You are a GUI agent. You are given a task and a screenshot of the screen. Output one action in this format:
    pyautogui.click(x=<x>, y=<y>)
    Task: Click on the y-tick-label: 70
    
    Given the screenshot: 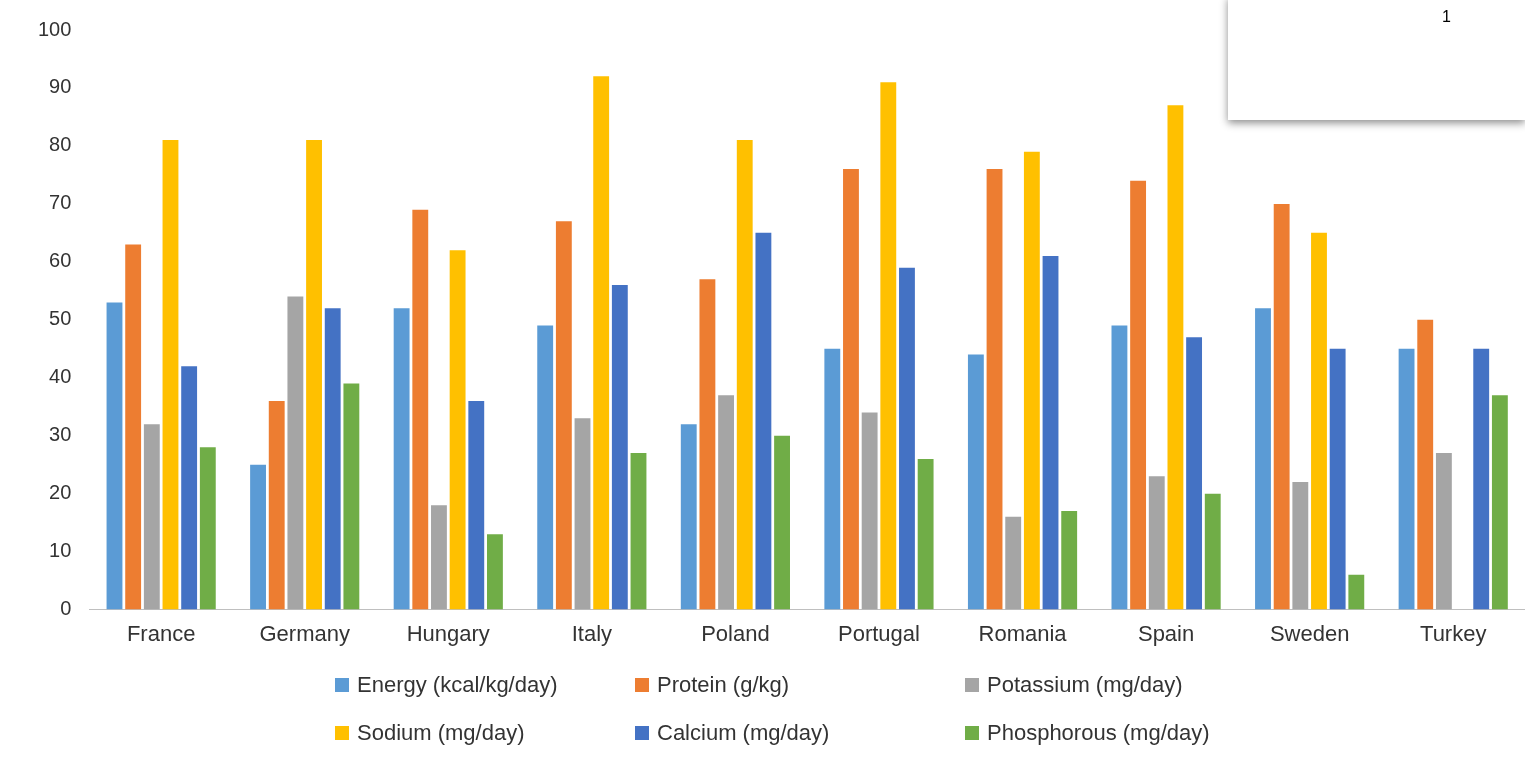 What is the action you would take?
    pyautogui.click(x=60, y=202)
    